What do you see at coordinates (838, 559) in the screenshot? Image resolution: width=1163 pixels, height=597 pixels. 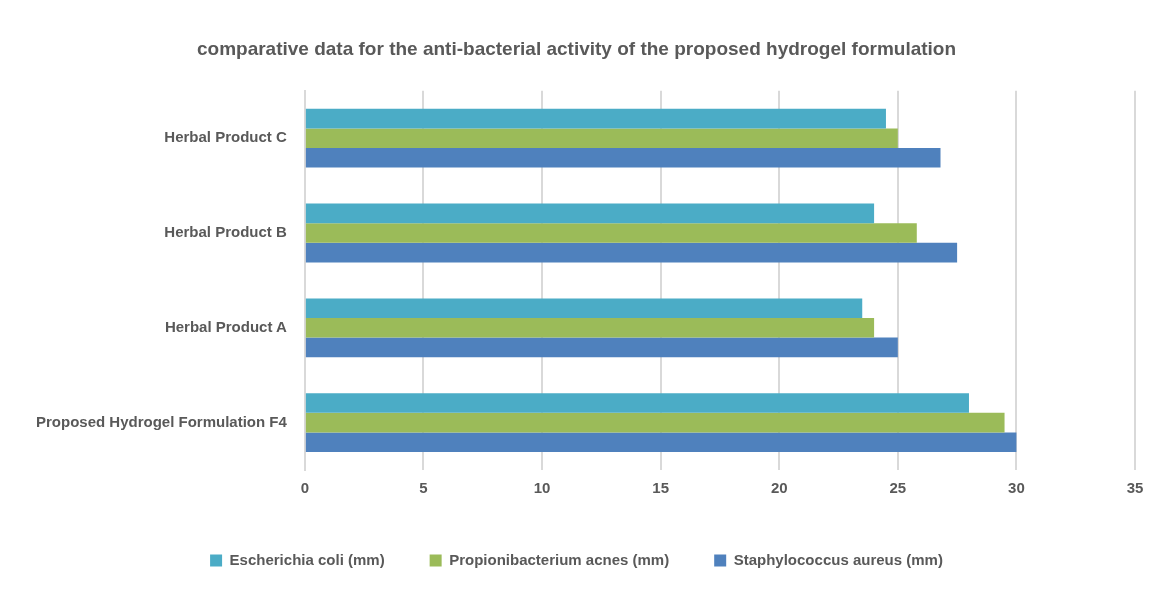 I see `legend-label: Staphylococcus aureus (mm)` at bounding box center [838, 559].